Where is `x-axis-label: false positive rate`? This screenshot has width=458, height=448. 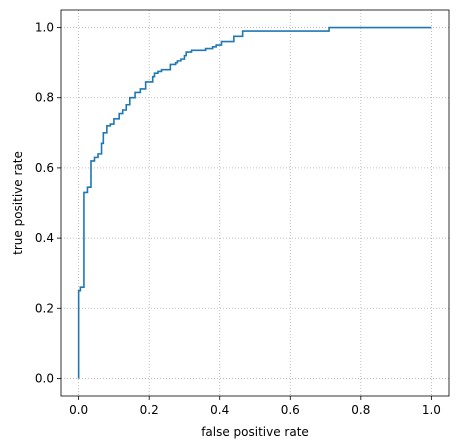
x-axis-label: false positive rate is located at coordinates (255, 432).